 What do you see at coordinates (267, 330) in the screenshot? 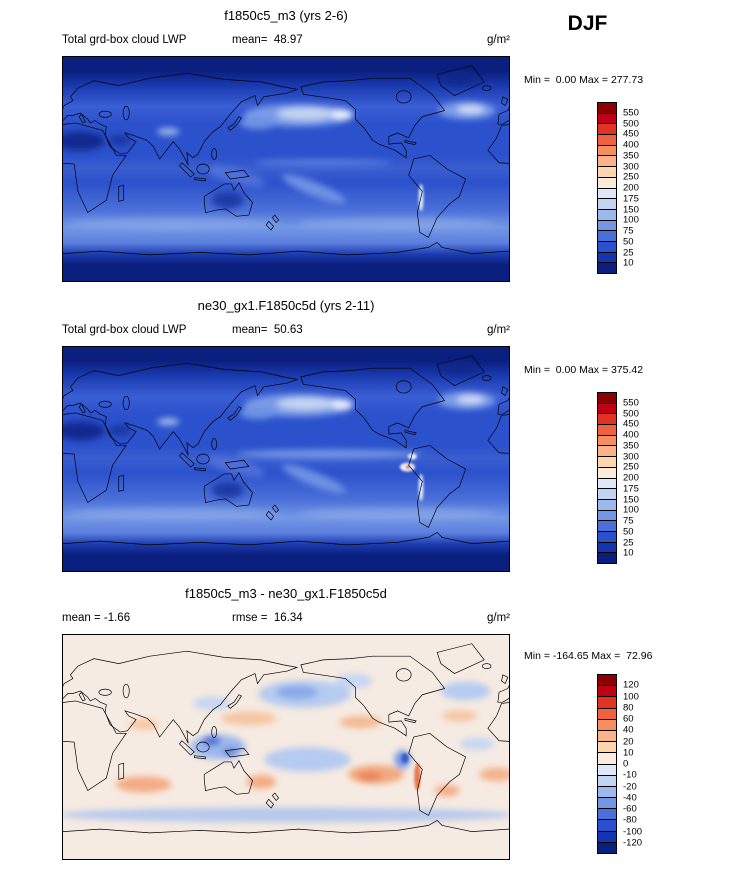
I see `panel2-mean-label: mean= 50.63` at bounding box center [267, 330].